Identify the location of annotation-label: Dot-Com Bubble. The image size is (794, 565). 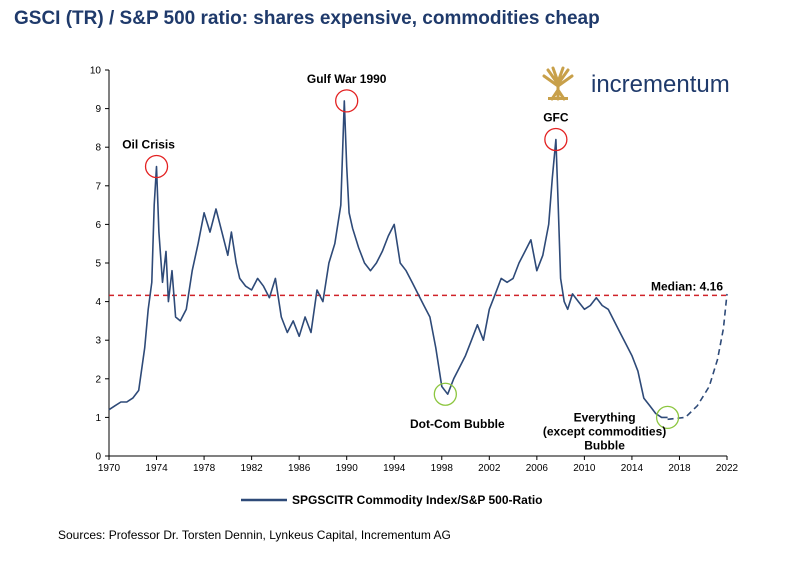
(457, 424).